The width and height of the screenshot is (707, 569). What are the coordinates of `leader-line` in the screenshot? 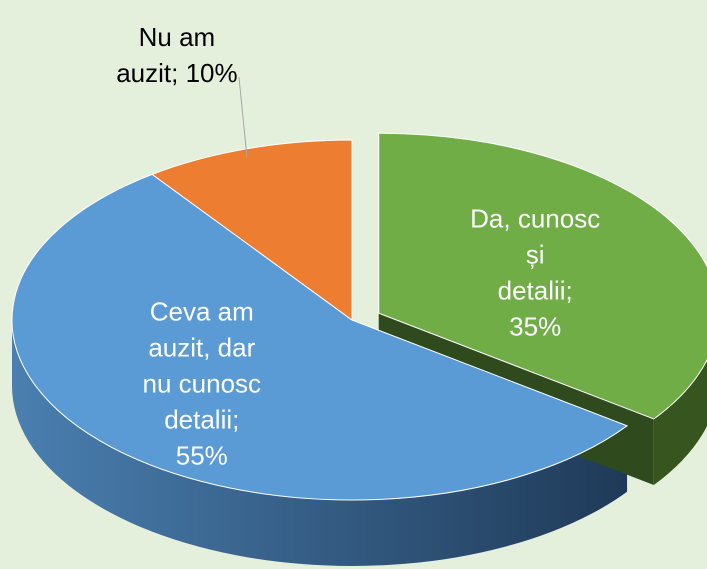 It's located at (243, 116).